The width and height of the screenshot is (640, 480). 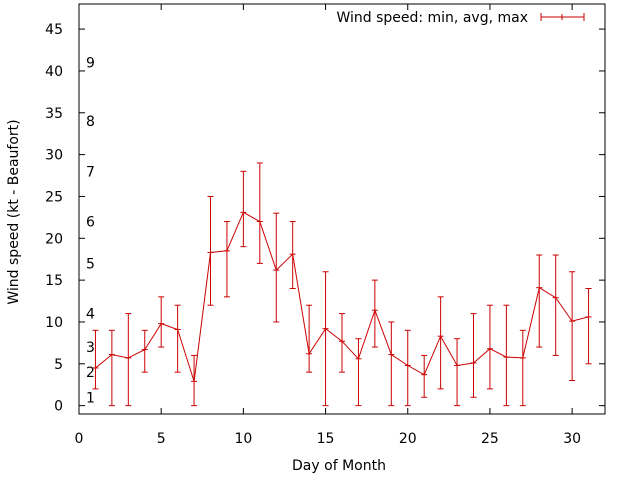 I want to click on y-tick-label: 45, so click(x=54, y=30).